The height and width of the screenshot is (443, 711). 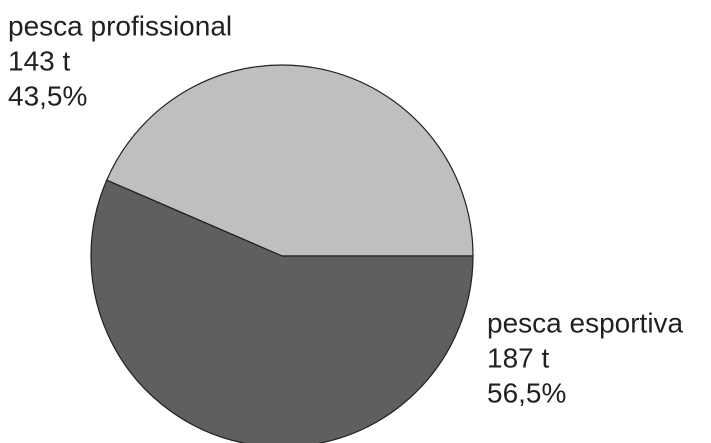 I want to click on slice-percent: 56,5%, so click(x=526, y=392).